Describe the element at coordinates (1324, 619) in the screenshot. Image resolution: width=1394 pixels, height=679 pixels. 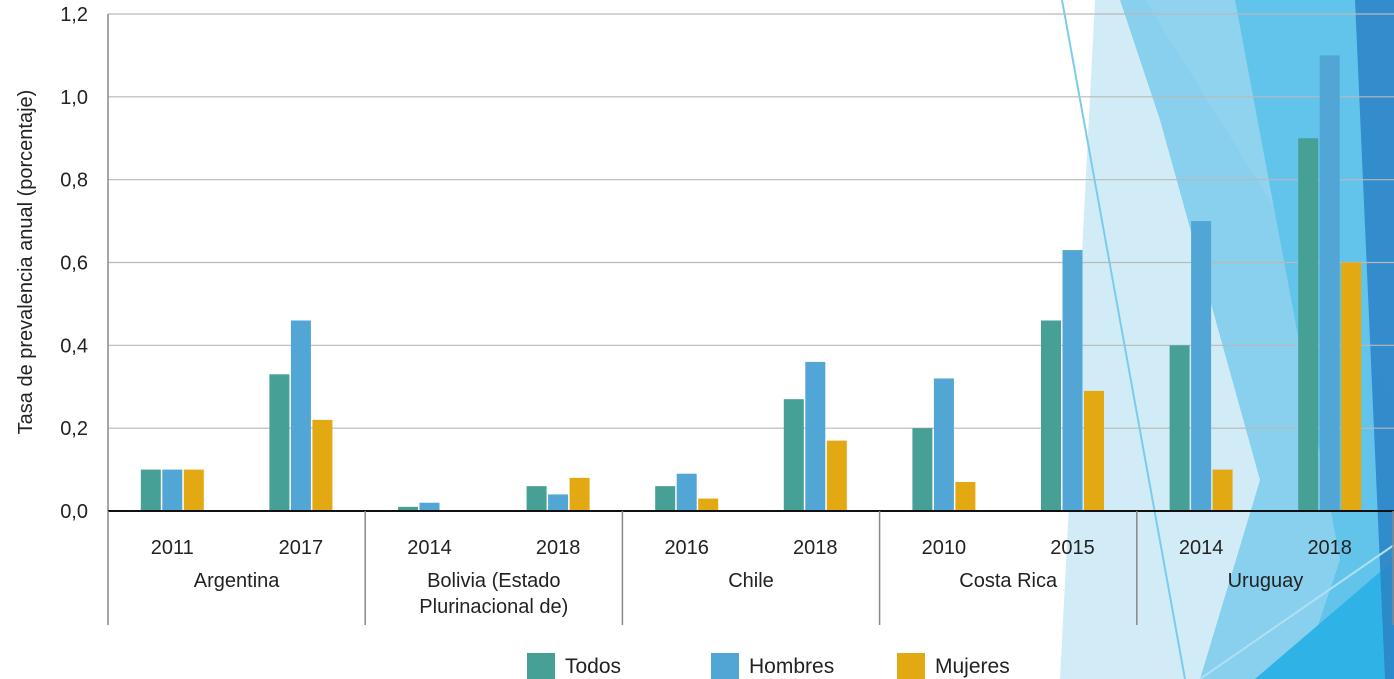
I see `decor-corner-panel` at that location.